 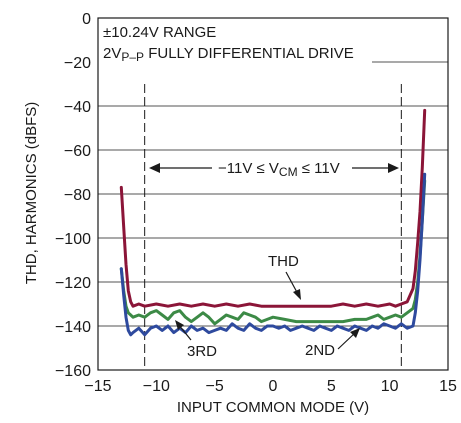 What do you see at coordinates (319, 168) in the screenshot?
I see `vcm-suffix: ≤ 11V` at bounding box center [319, 168].